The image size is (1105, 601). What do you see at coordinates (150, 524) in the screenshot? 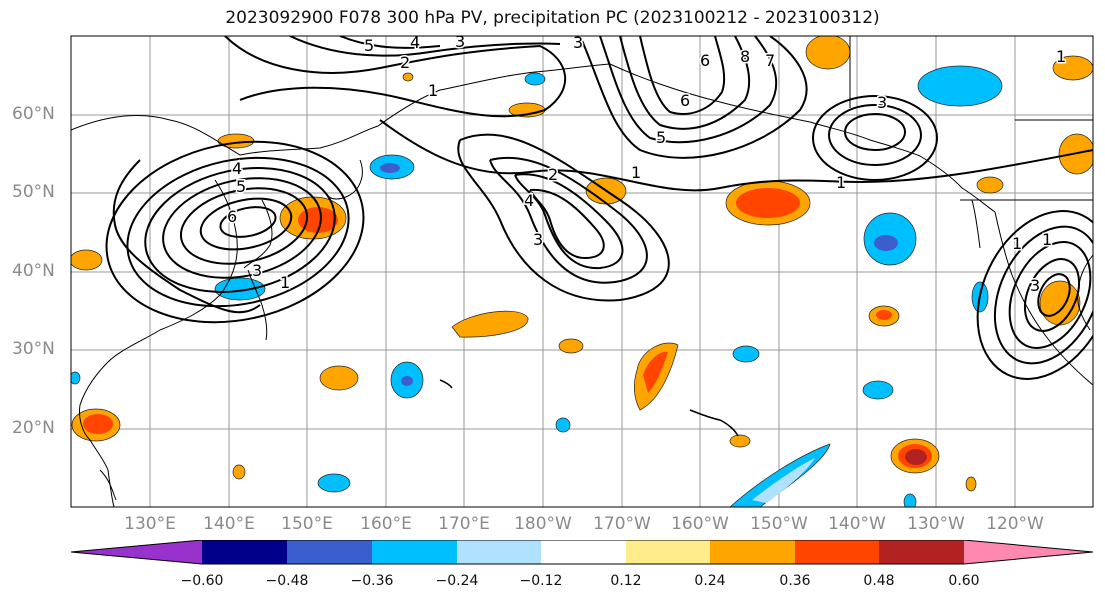
I see `longitude-label: 130°E` at bounding box center [150, 524].